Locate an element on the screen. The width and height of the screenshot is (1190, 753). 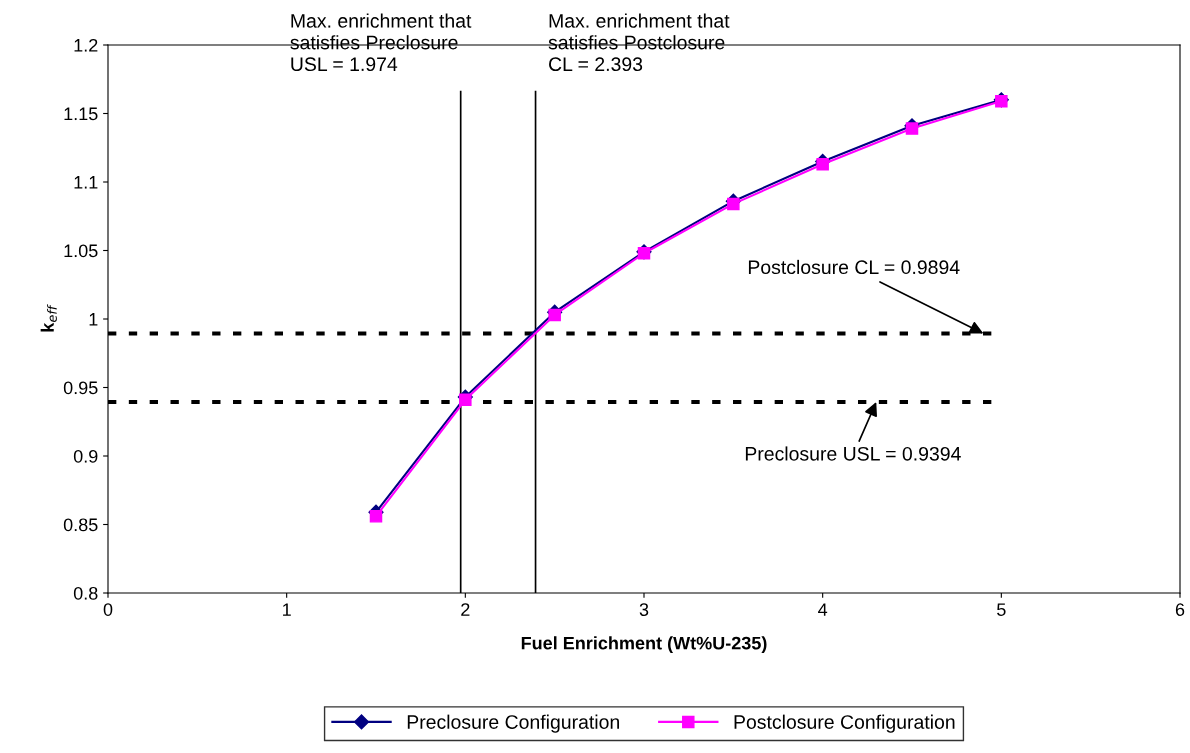
x-tick-label: 0 is located at coordinates (108, 609).